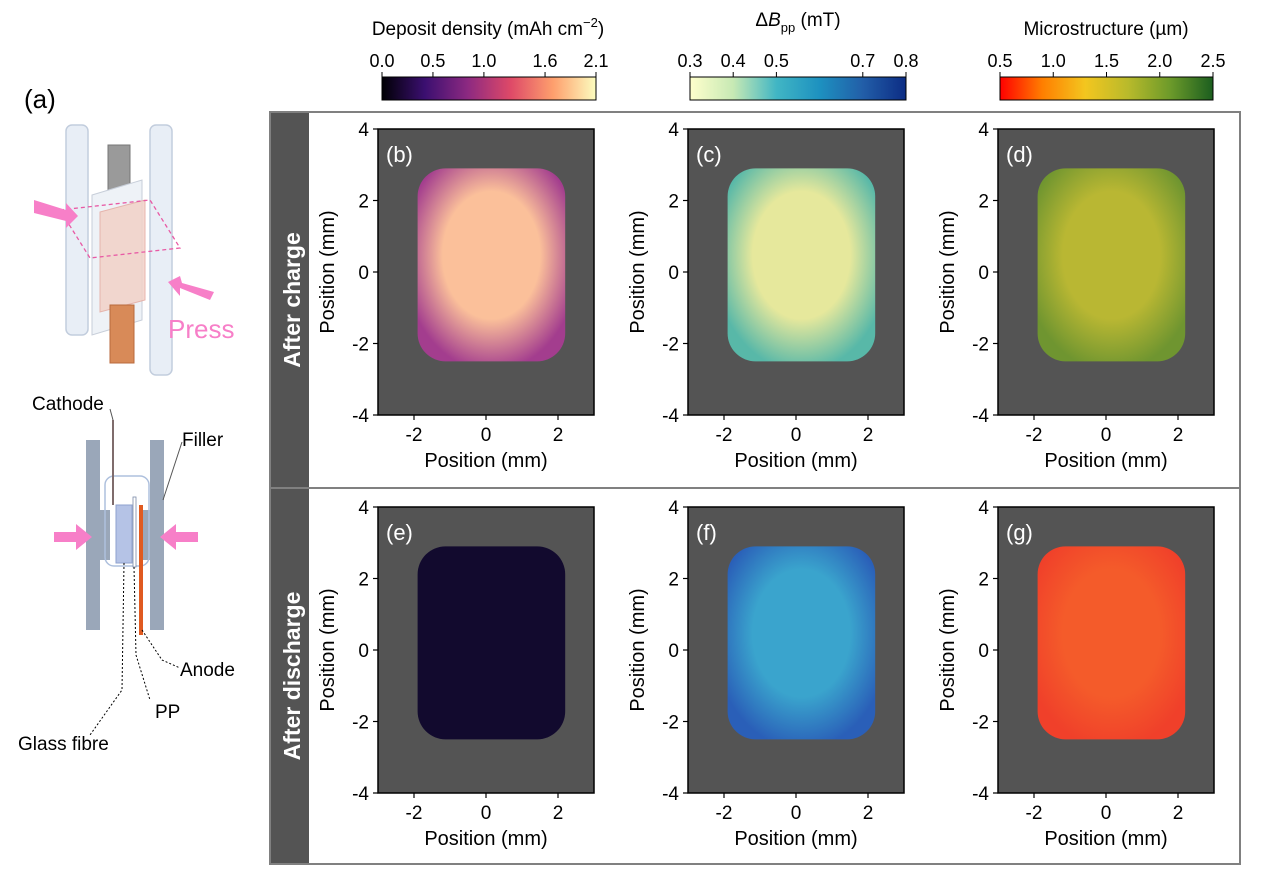 The image size is (1274, 876). What do you see at coordinates (797, 22) in the screenshot?
I see `colorbar-title: ΔBpp (mT)` at bounding box center [797, 22].